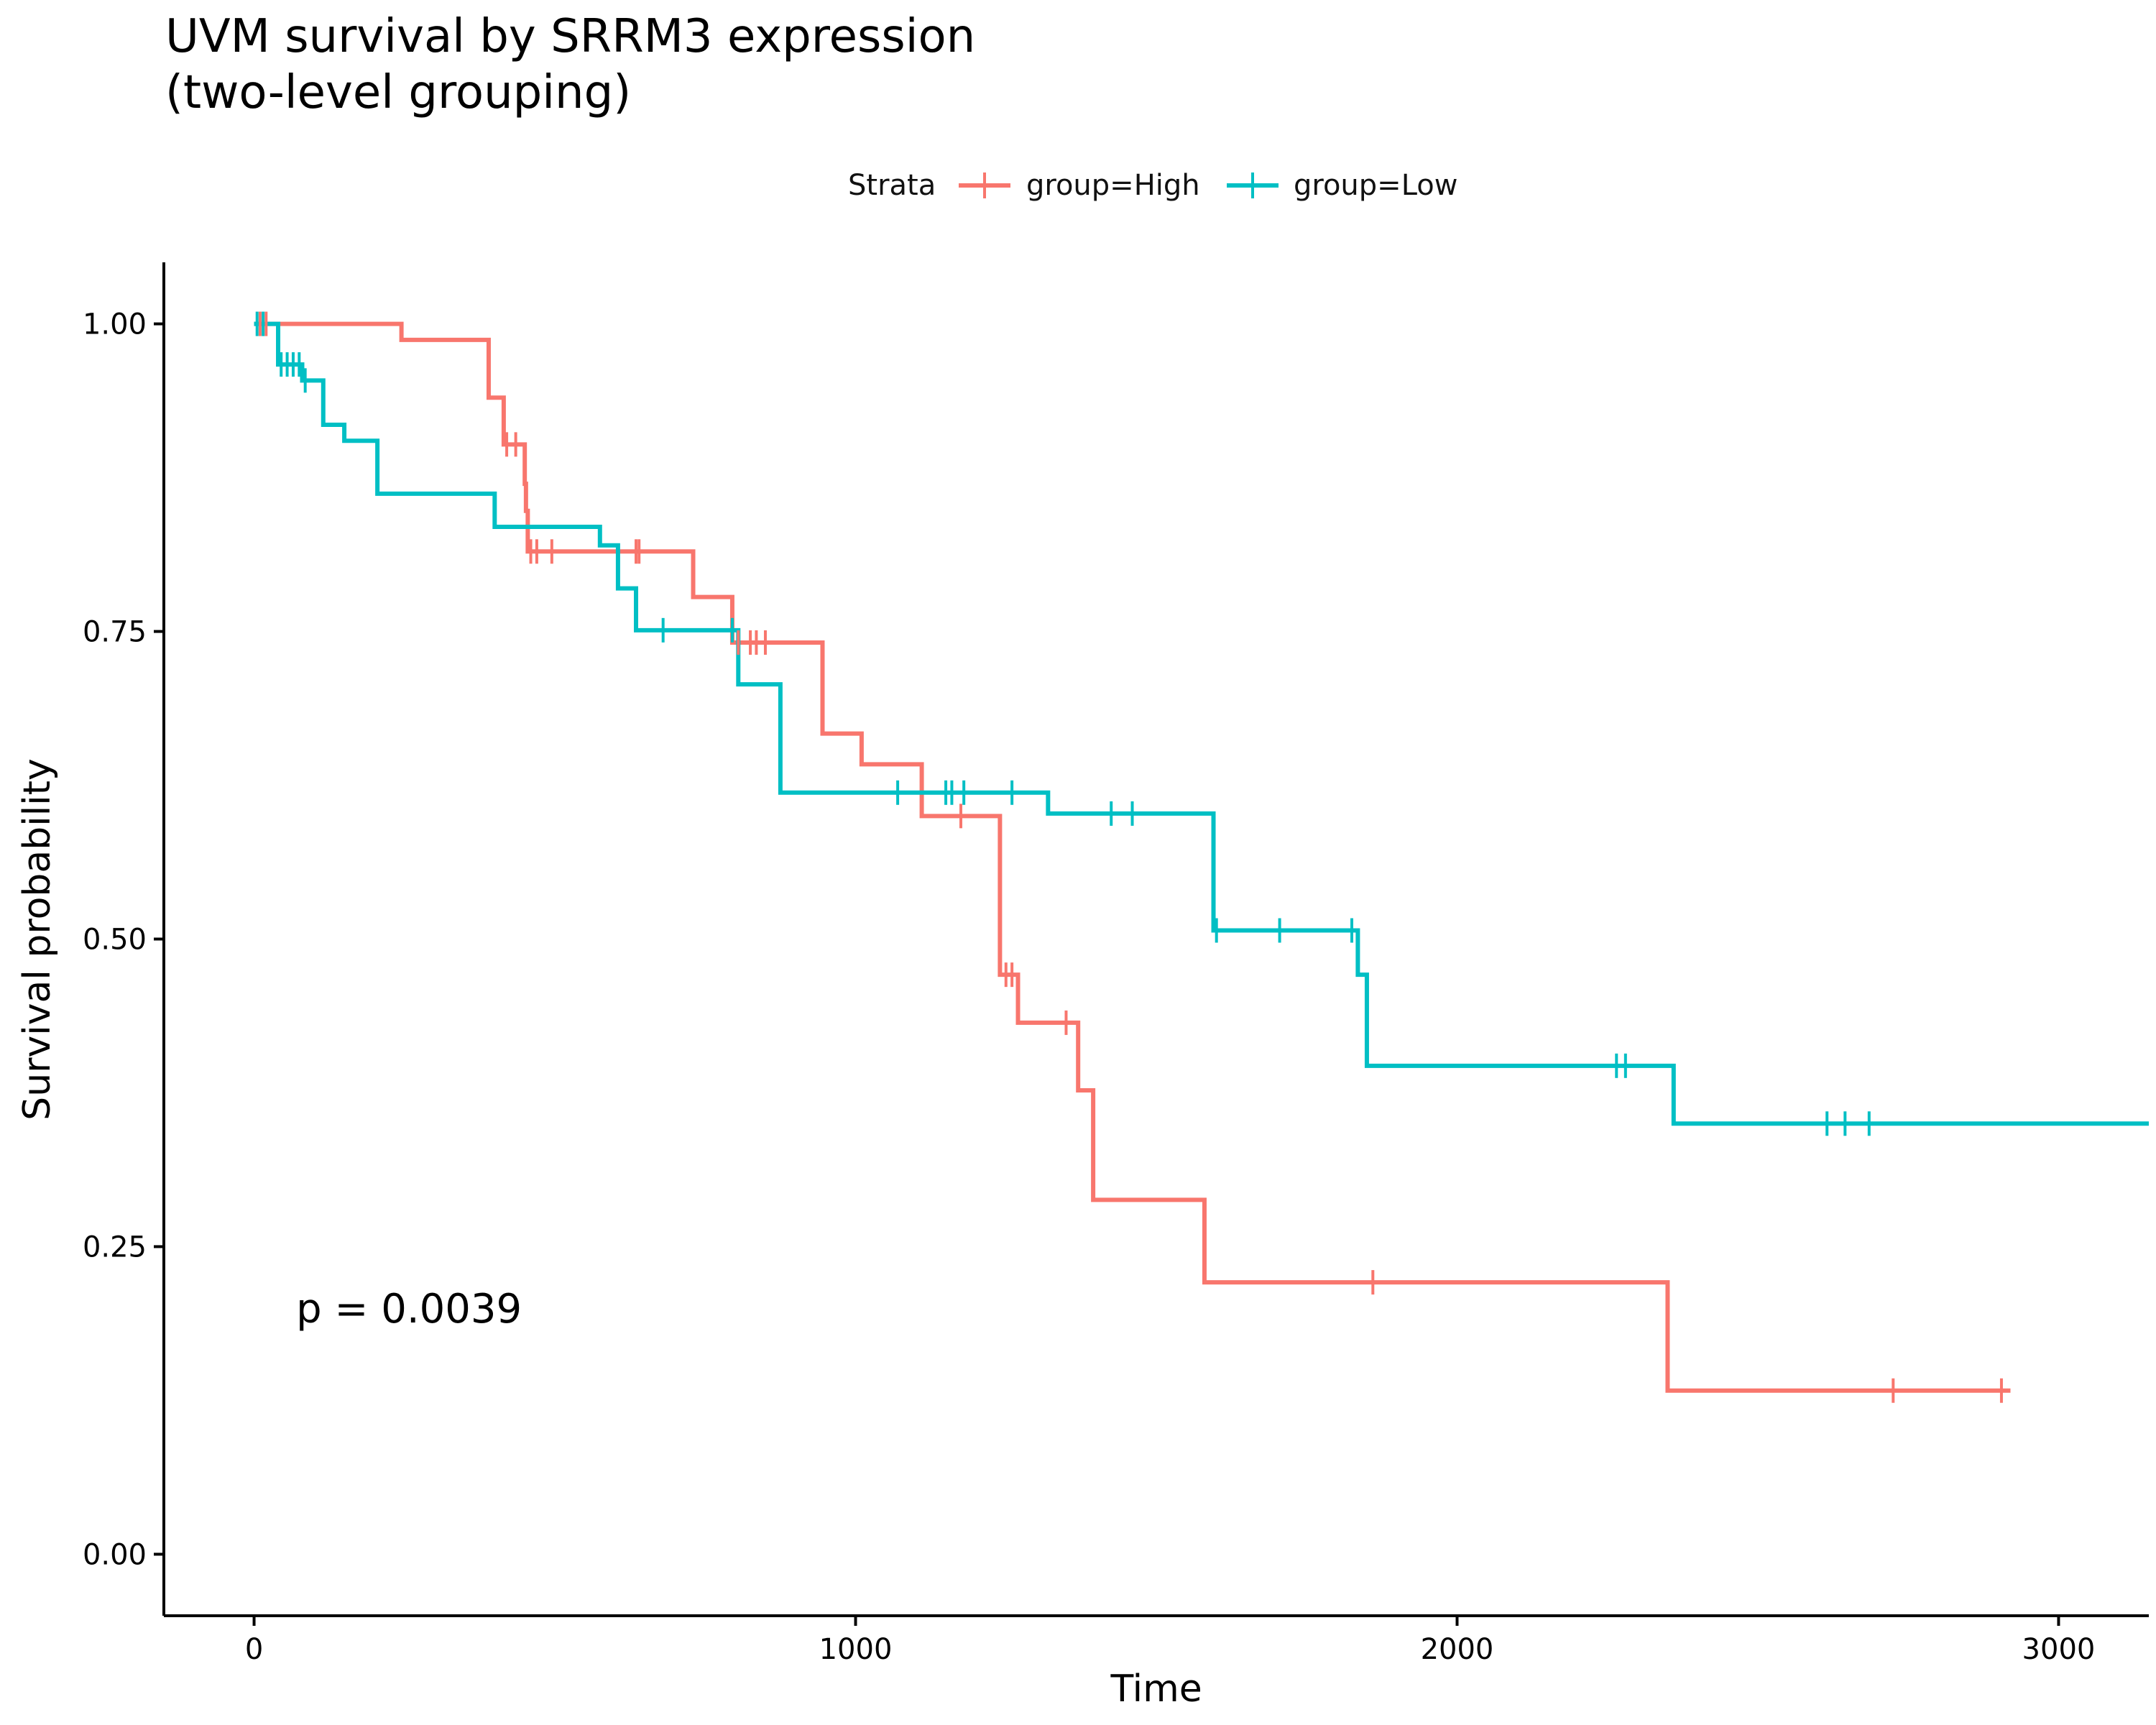 The width and height of the screenshot is (2156, 1725). I want to click on chart-title-line-1: UVM survival by SRRM3 expression, so click(570, 36).